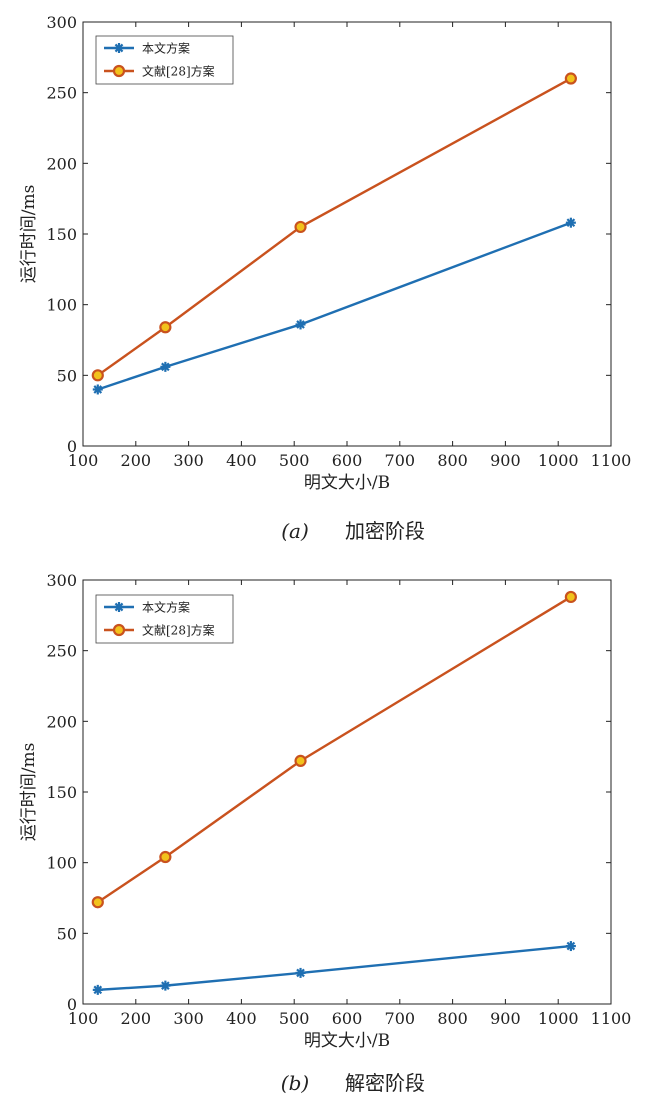  What do you see at coordinates (295, 531) in the screenshot?
I see `caption-tag: (a)` at bounding box center [295, 531].